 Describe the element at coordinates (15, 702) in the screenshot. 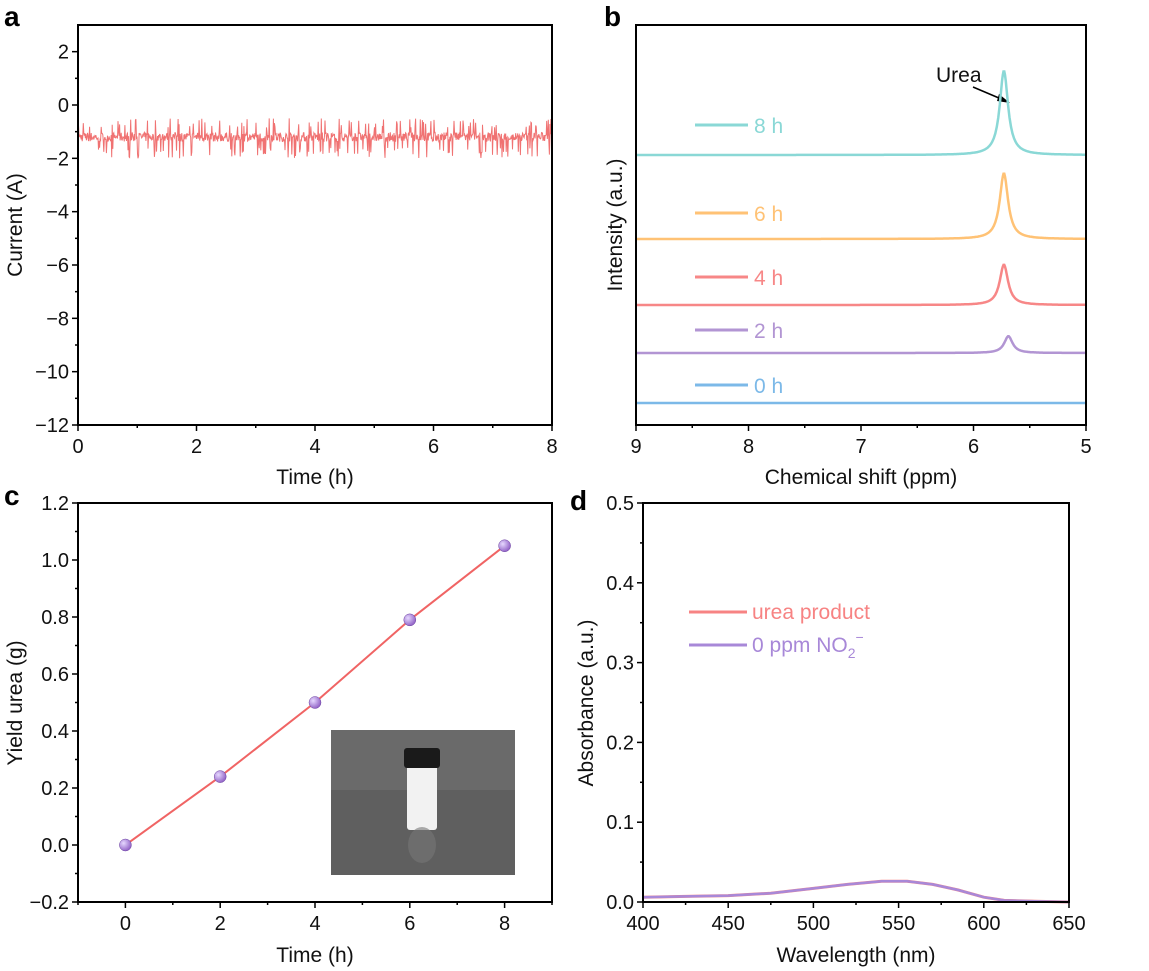

I see `ylabel-c: Yield urea (g)` at that location.